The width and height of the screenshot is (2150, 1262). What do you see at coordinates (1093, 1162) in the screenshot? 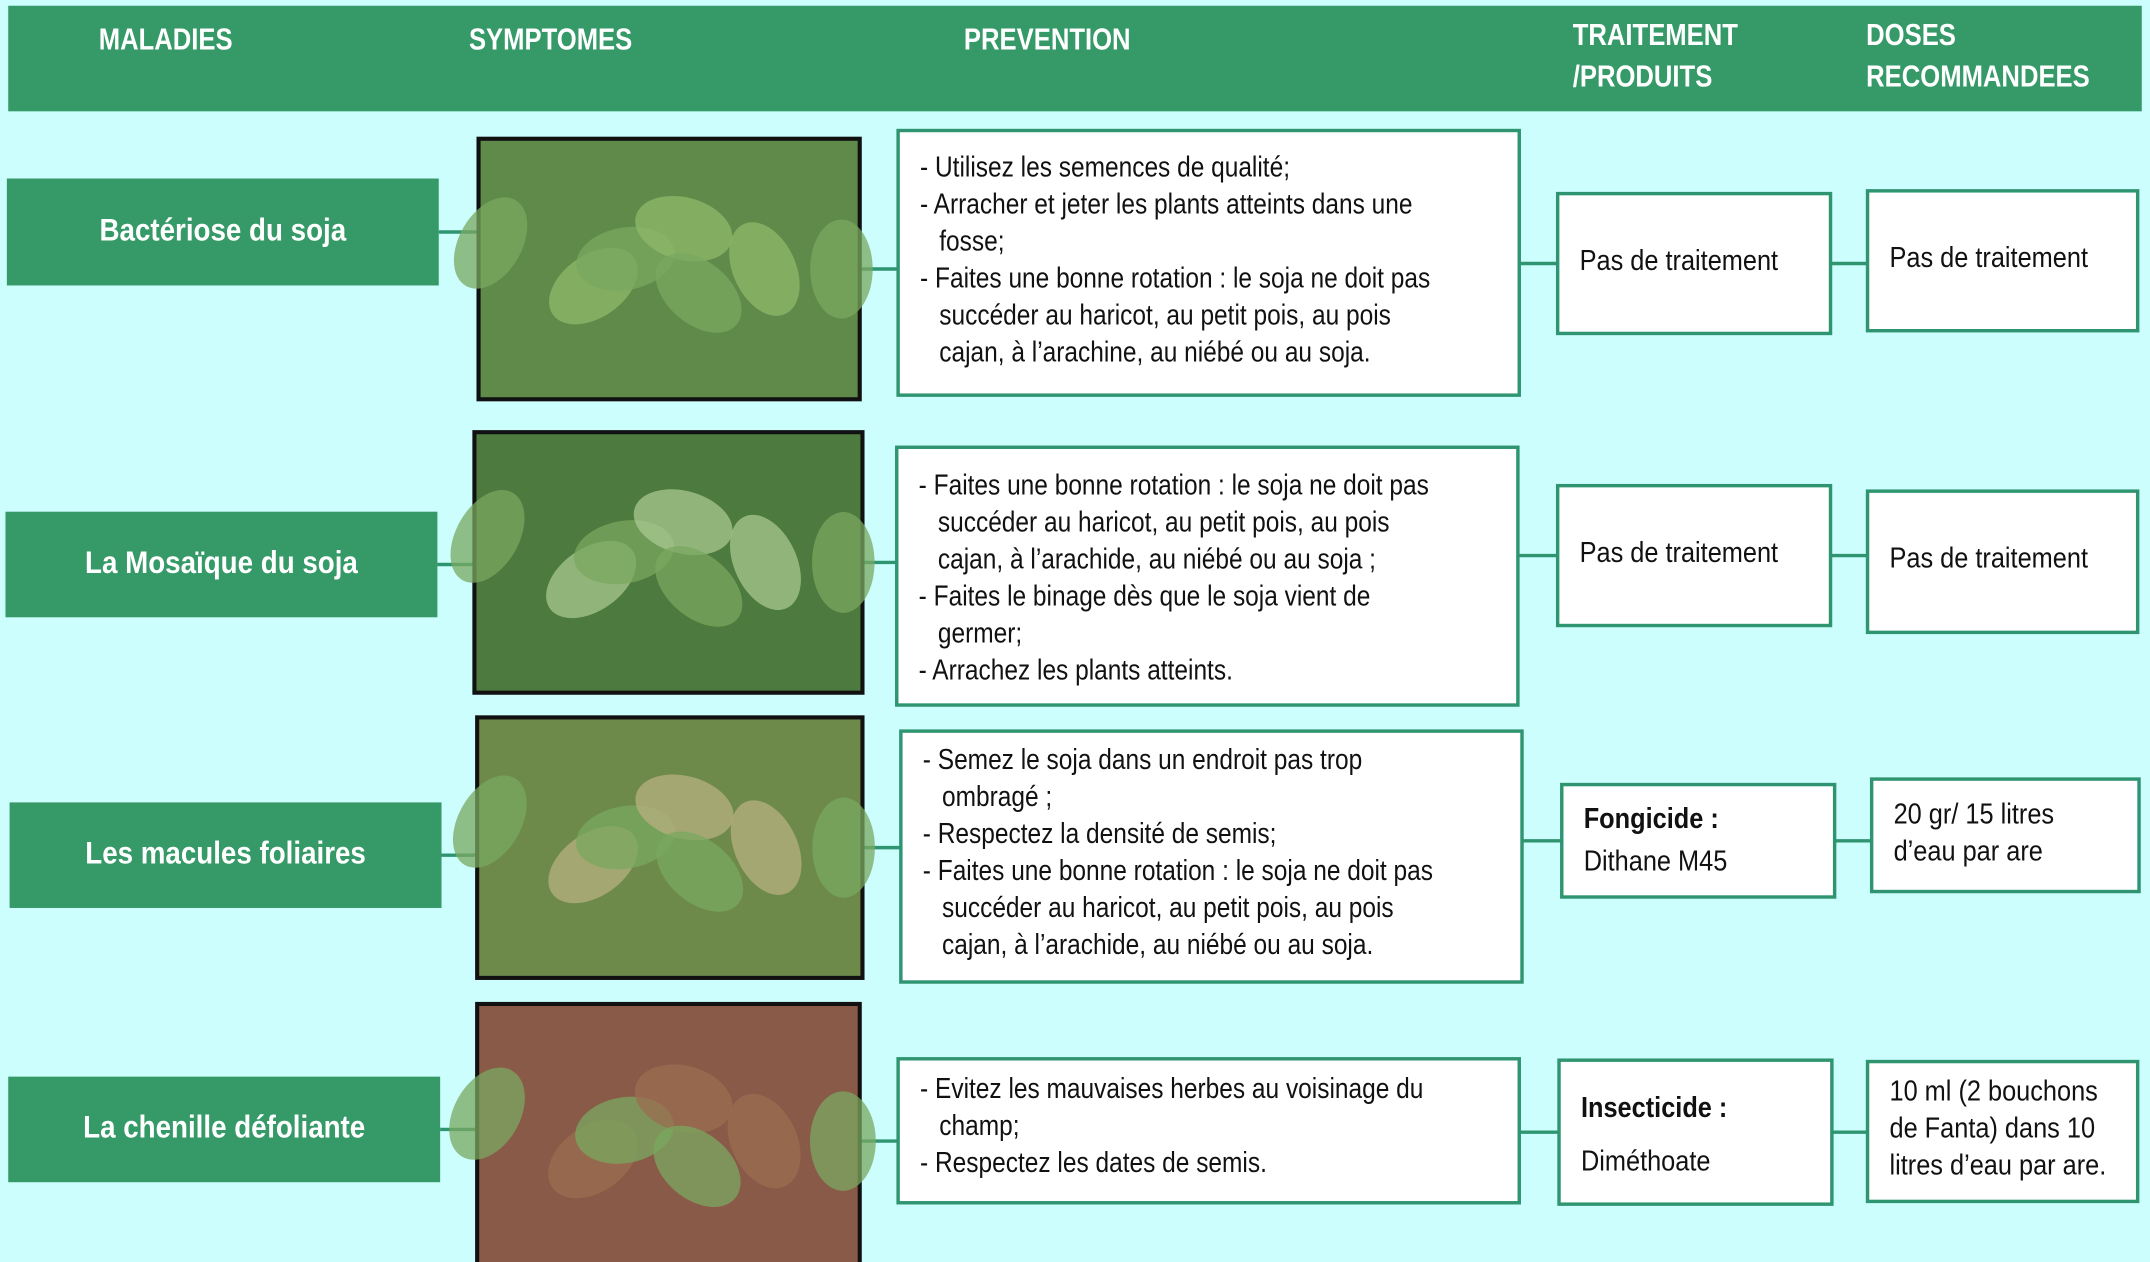
I see `prevention-line: - Respectez les dates de semis.` at bounding box center [1093, 1162].